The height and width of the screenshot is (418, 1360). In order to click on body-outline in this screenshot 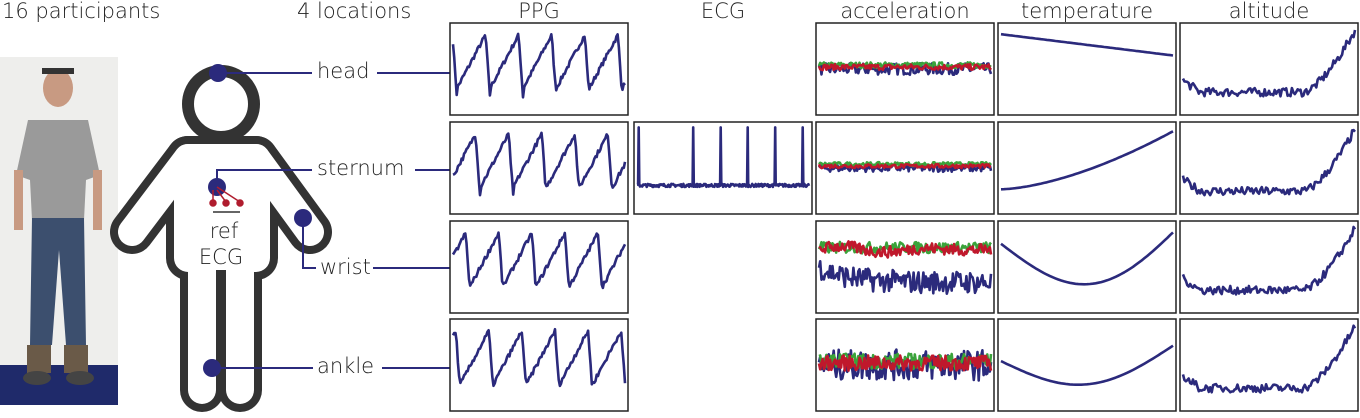, I will do `click(221, 238)`.